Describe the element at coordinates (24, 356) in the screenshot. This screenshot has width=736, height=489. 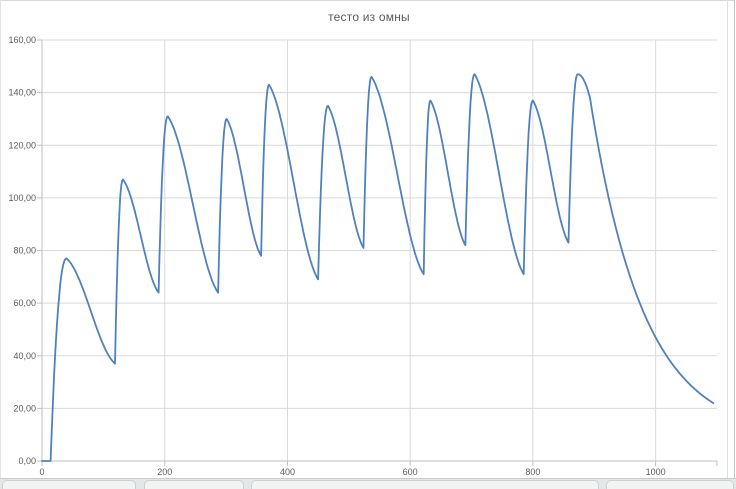
I see `y-tick-label: 40,00` at that location.